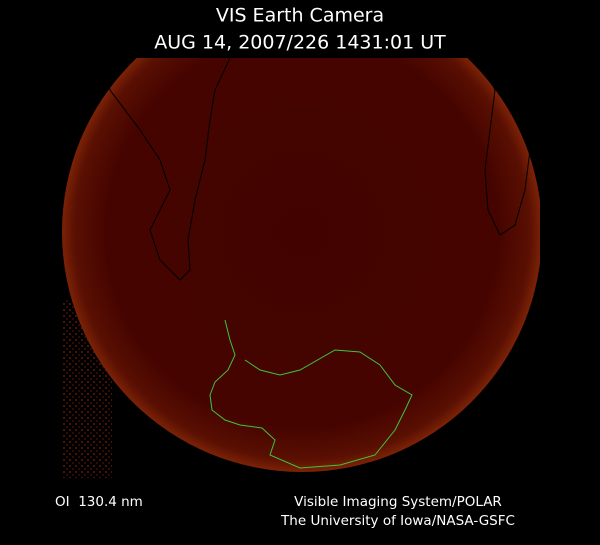 Image resolution: width=600 pixels, height=545 pixels. I want to click on wavelength-label: OI 130.4 nm, so click(99, 502).